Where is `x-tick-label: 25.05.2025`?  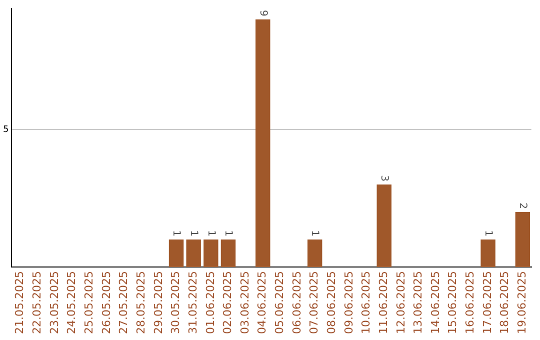
x-tick-label: 25.05.2025 is located at coordinates (89, 302).